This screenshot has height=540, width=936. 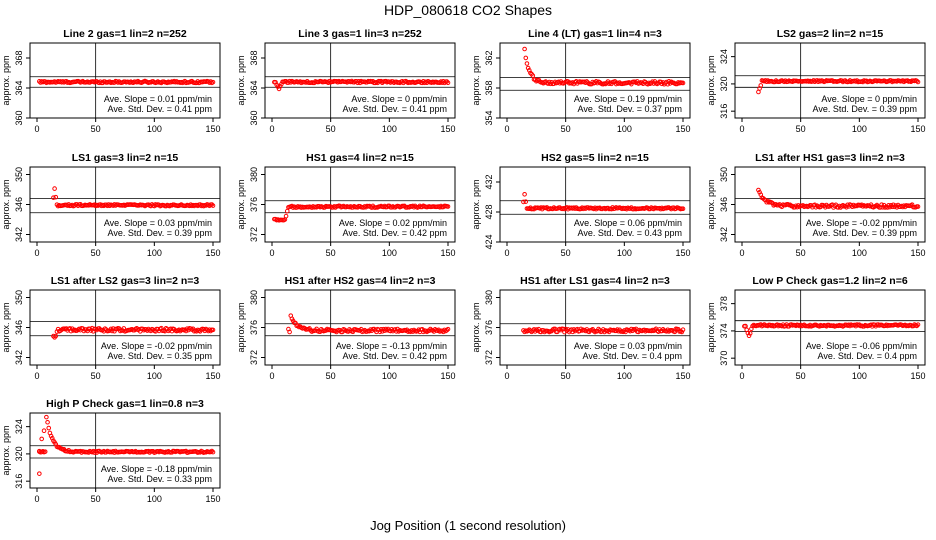 What do you see at coordinates (395, 356) in the screenshot?
I see `panel-annotation: Ave. Std. Dev. = 0.42 ppm` at bounding box center [395, 356].